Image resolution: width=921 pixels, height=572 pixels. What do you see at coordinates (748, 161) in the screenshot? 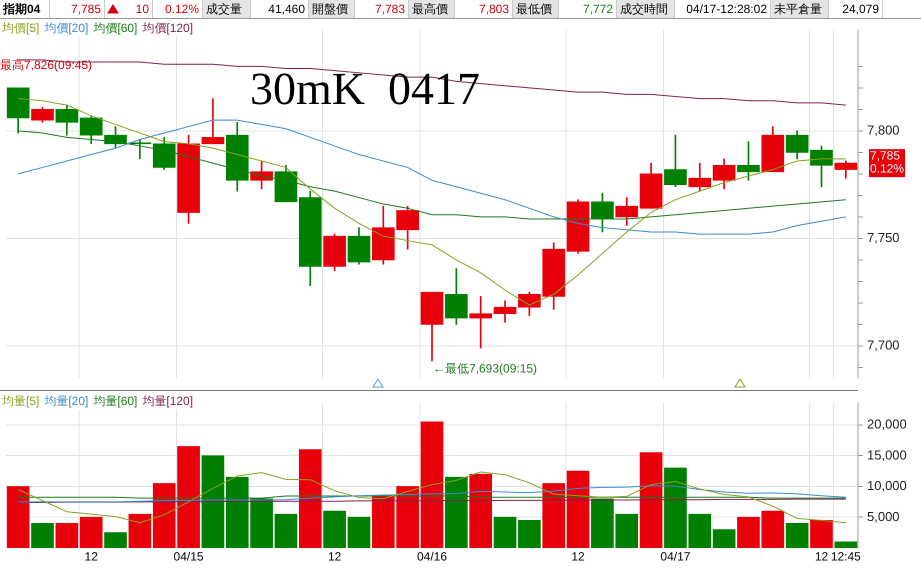
I see `candlestick` at bounding box center [748, 161].